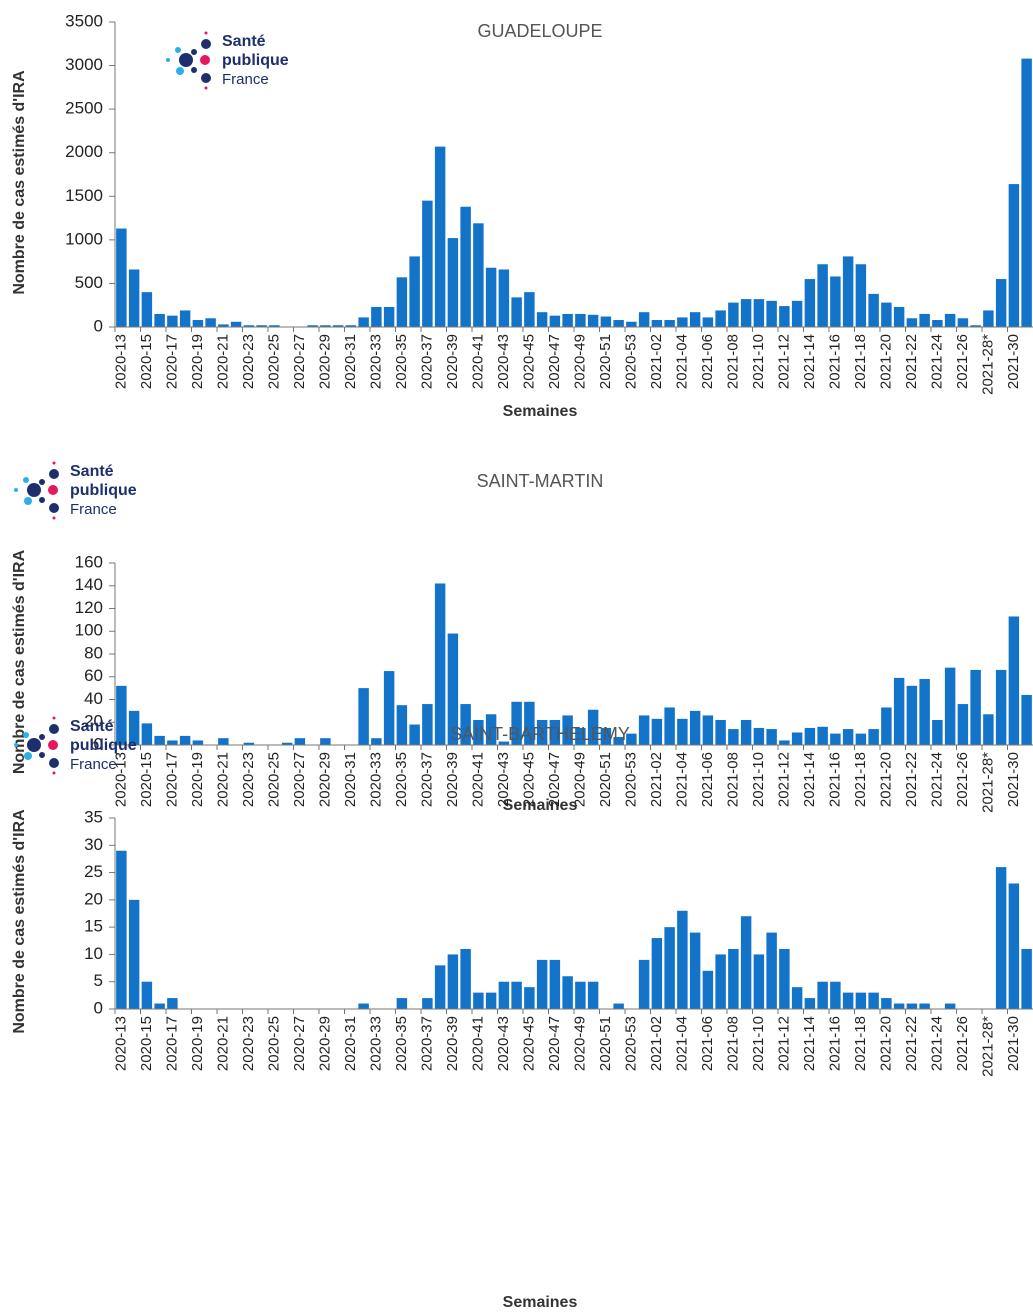 The width and height of the screenshot is (1033, 1314). Describe the element at coordinates (93, 871) in the screenshot. I see `y-tick-label: 25` at that location.